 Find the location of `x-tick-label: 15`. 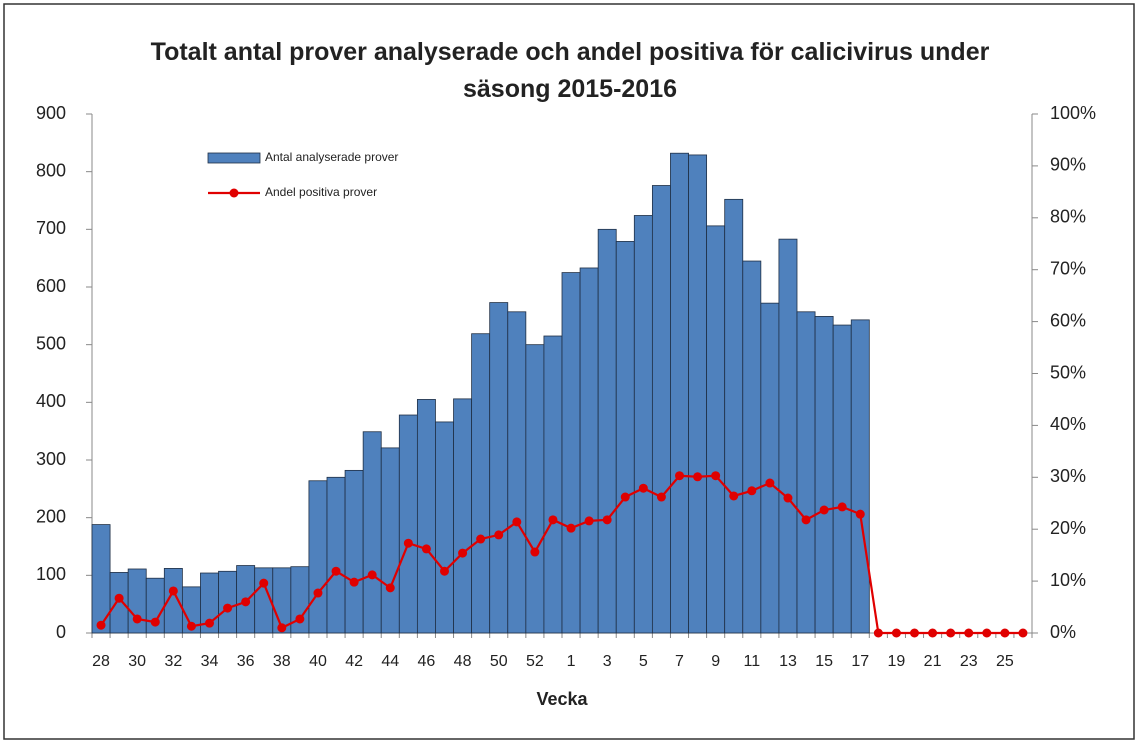

x-tick-label: 15 is located at coordinates (824, 661).